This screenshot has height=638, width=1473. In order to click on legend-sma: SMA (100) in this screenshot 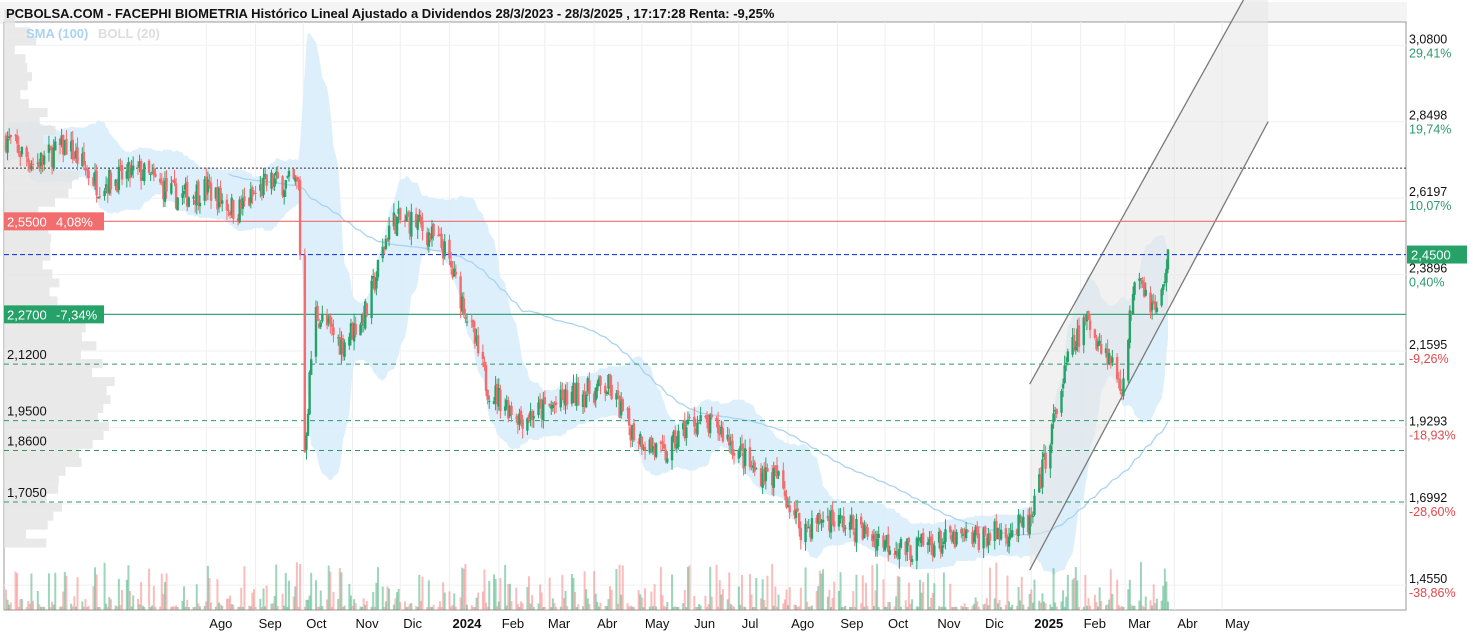, I will do `click(57, 33)`.